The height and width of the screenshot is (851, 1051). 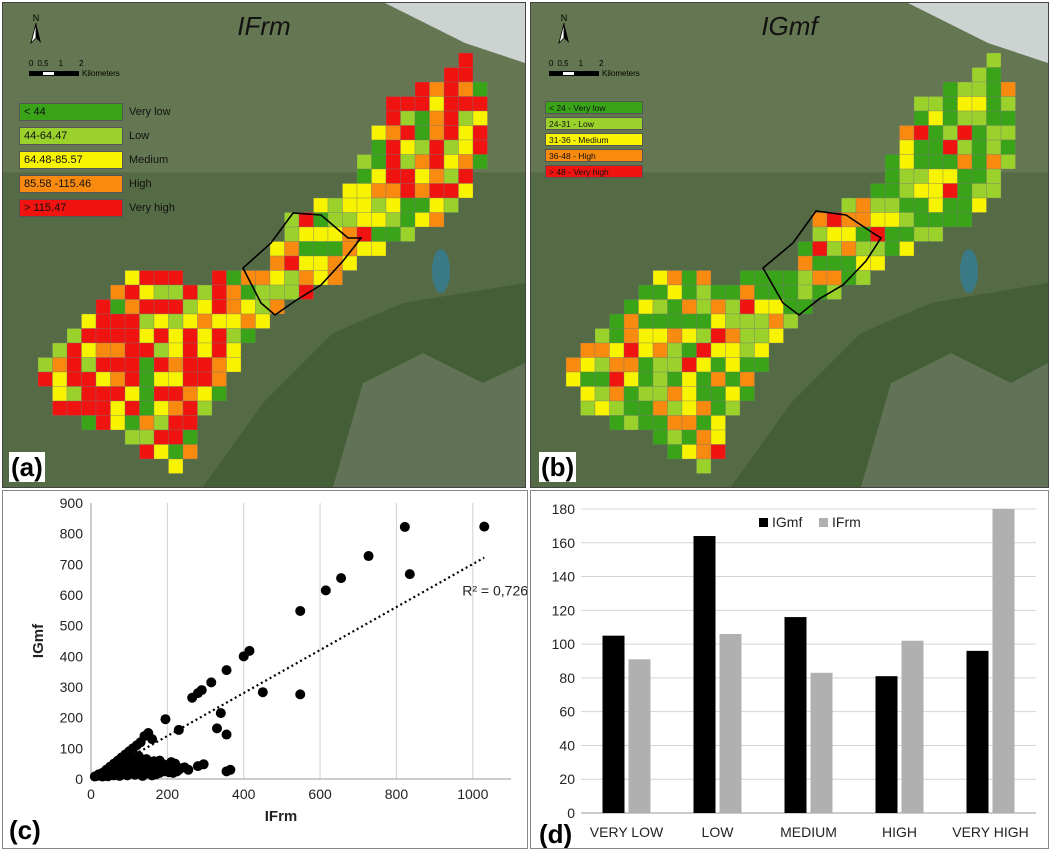 What do you see at coordinates (567, 712) in the screenshot?
I see `y-tick-label: 60` at bounding box center [567, 712].